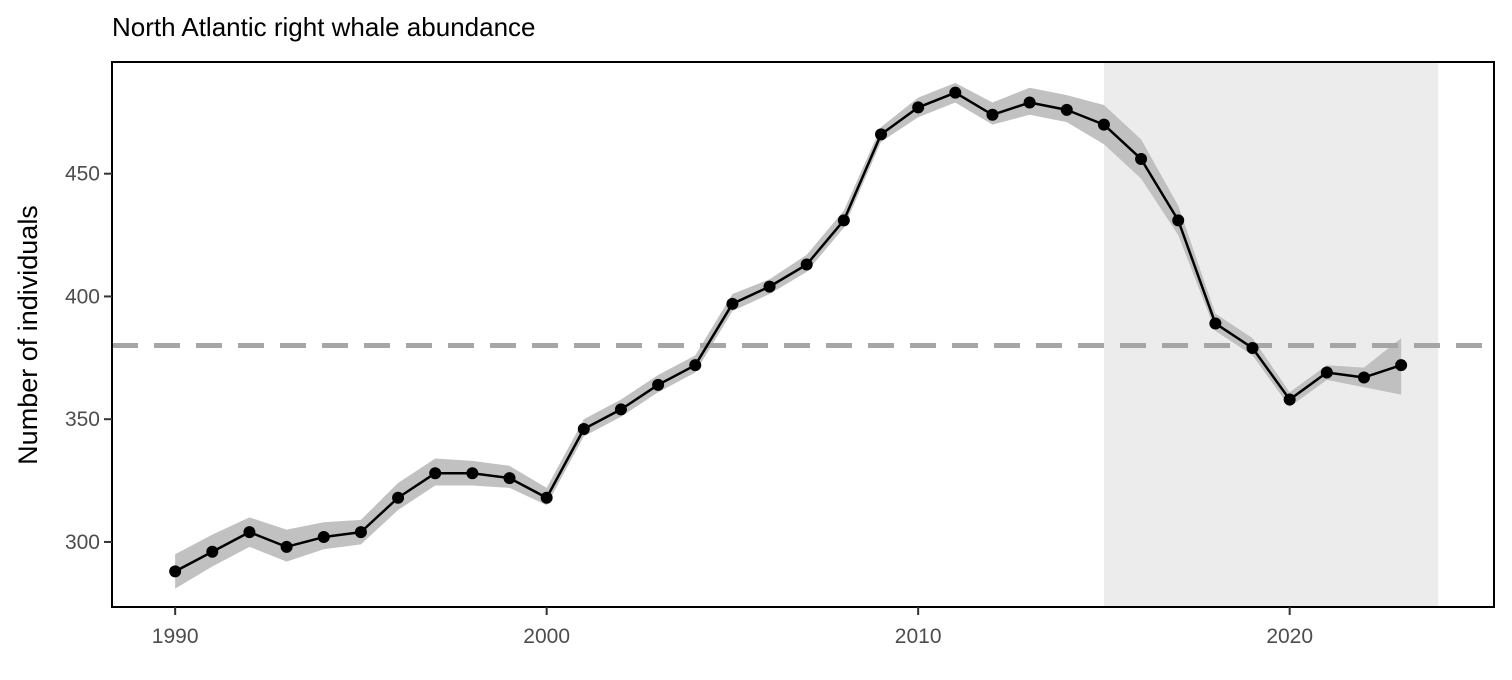 This screenshot has height=680, width=1512. I want to click on y-tick-label: 400, so click(82, 296).